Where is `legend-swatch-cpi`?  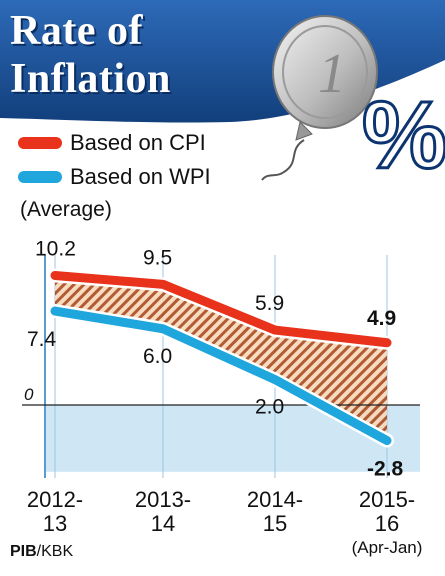 legend-swatch-cpi is located at coordinates (40, 143).